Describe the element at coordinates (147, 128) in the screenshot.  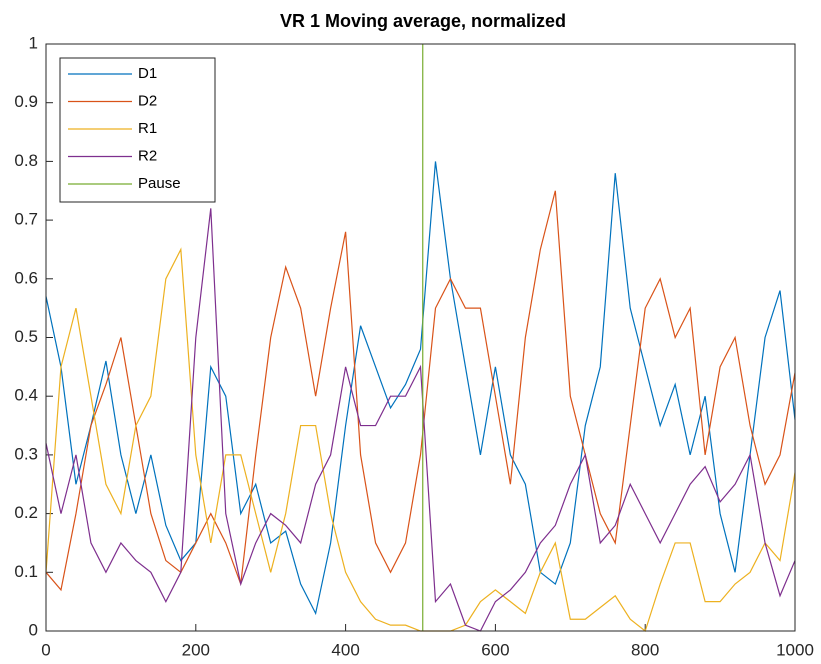
I see `legend-label: R1` at that location.